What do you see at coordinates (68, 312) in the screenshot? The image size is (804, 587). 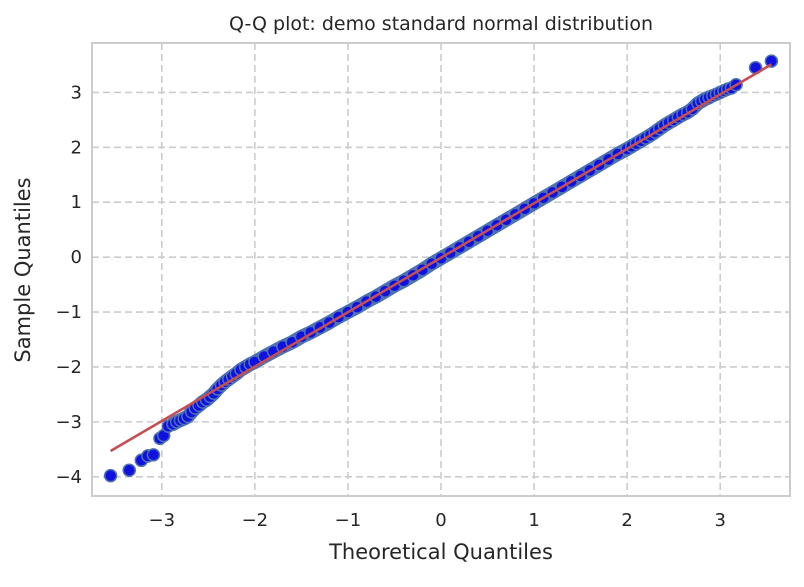 I see `y-tick-label: −1` at bounding box center [68, 312].